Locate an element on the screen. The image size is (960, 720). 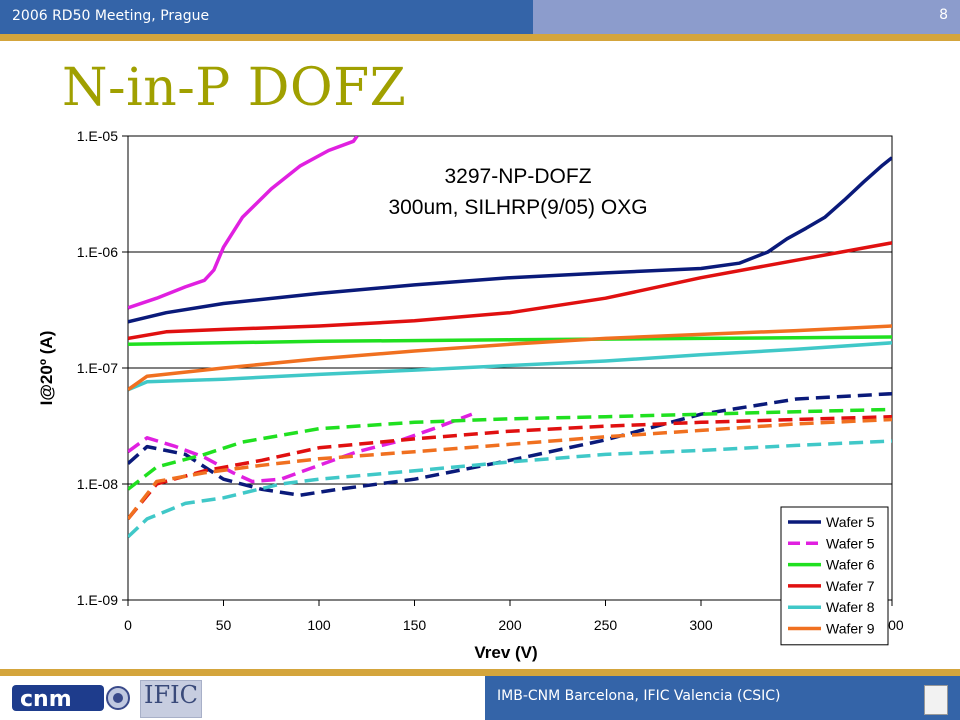
meeting-name: 2006 RD50 Meeting, Prague is located at coordinates (111, 16).